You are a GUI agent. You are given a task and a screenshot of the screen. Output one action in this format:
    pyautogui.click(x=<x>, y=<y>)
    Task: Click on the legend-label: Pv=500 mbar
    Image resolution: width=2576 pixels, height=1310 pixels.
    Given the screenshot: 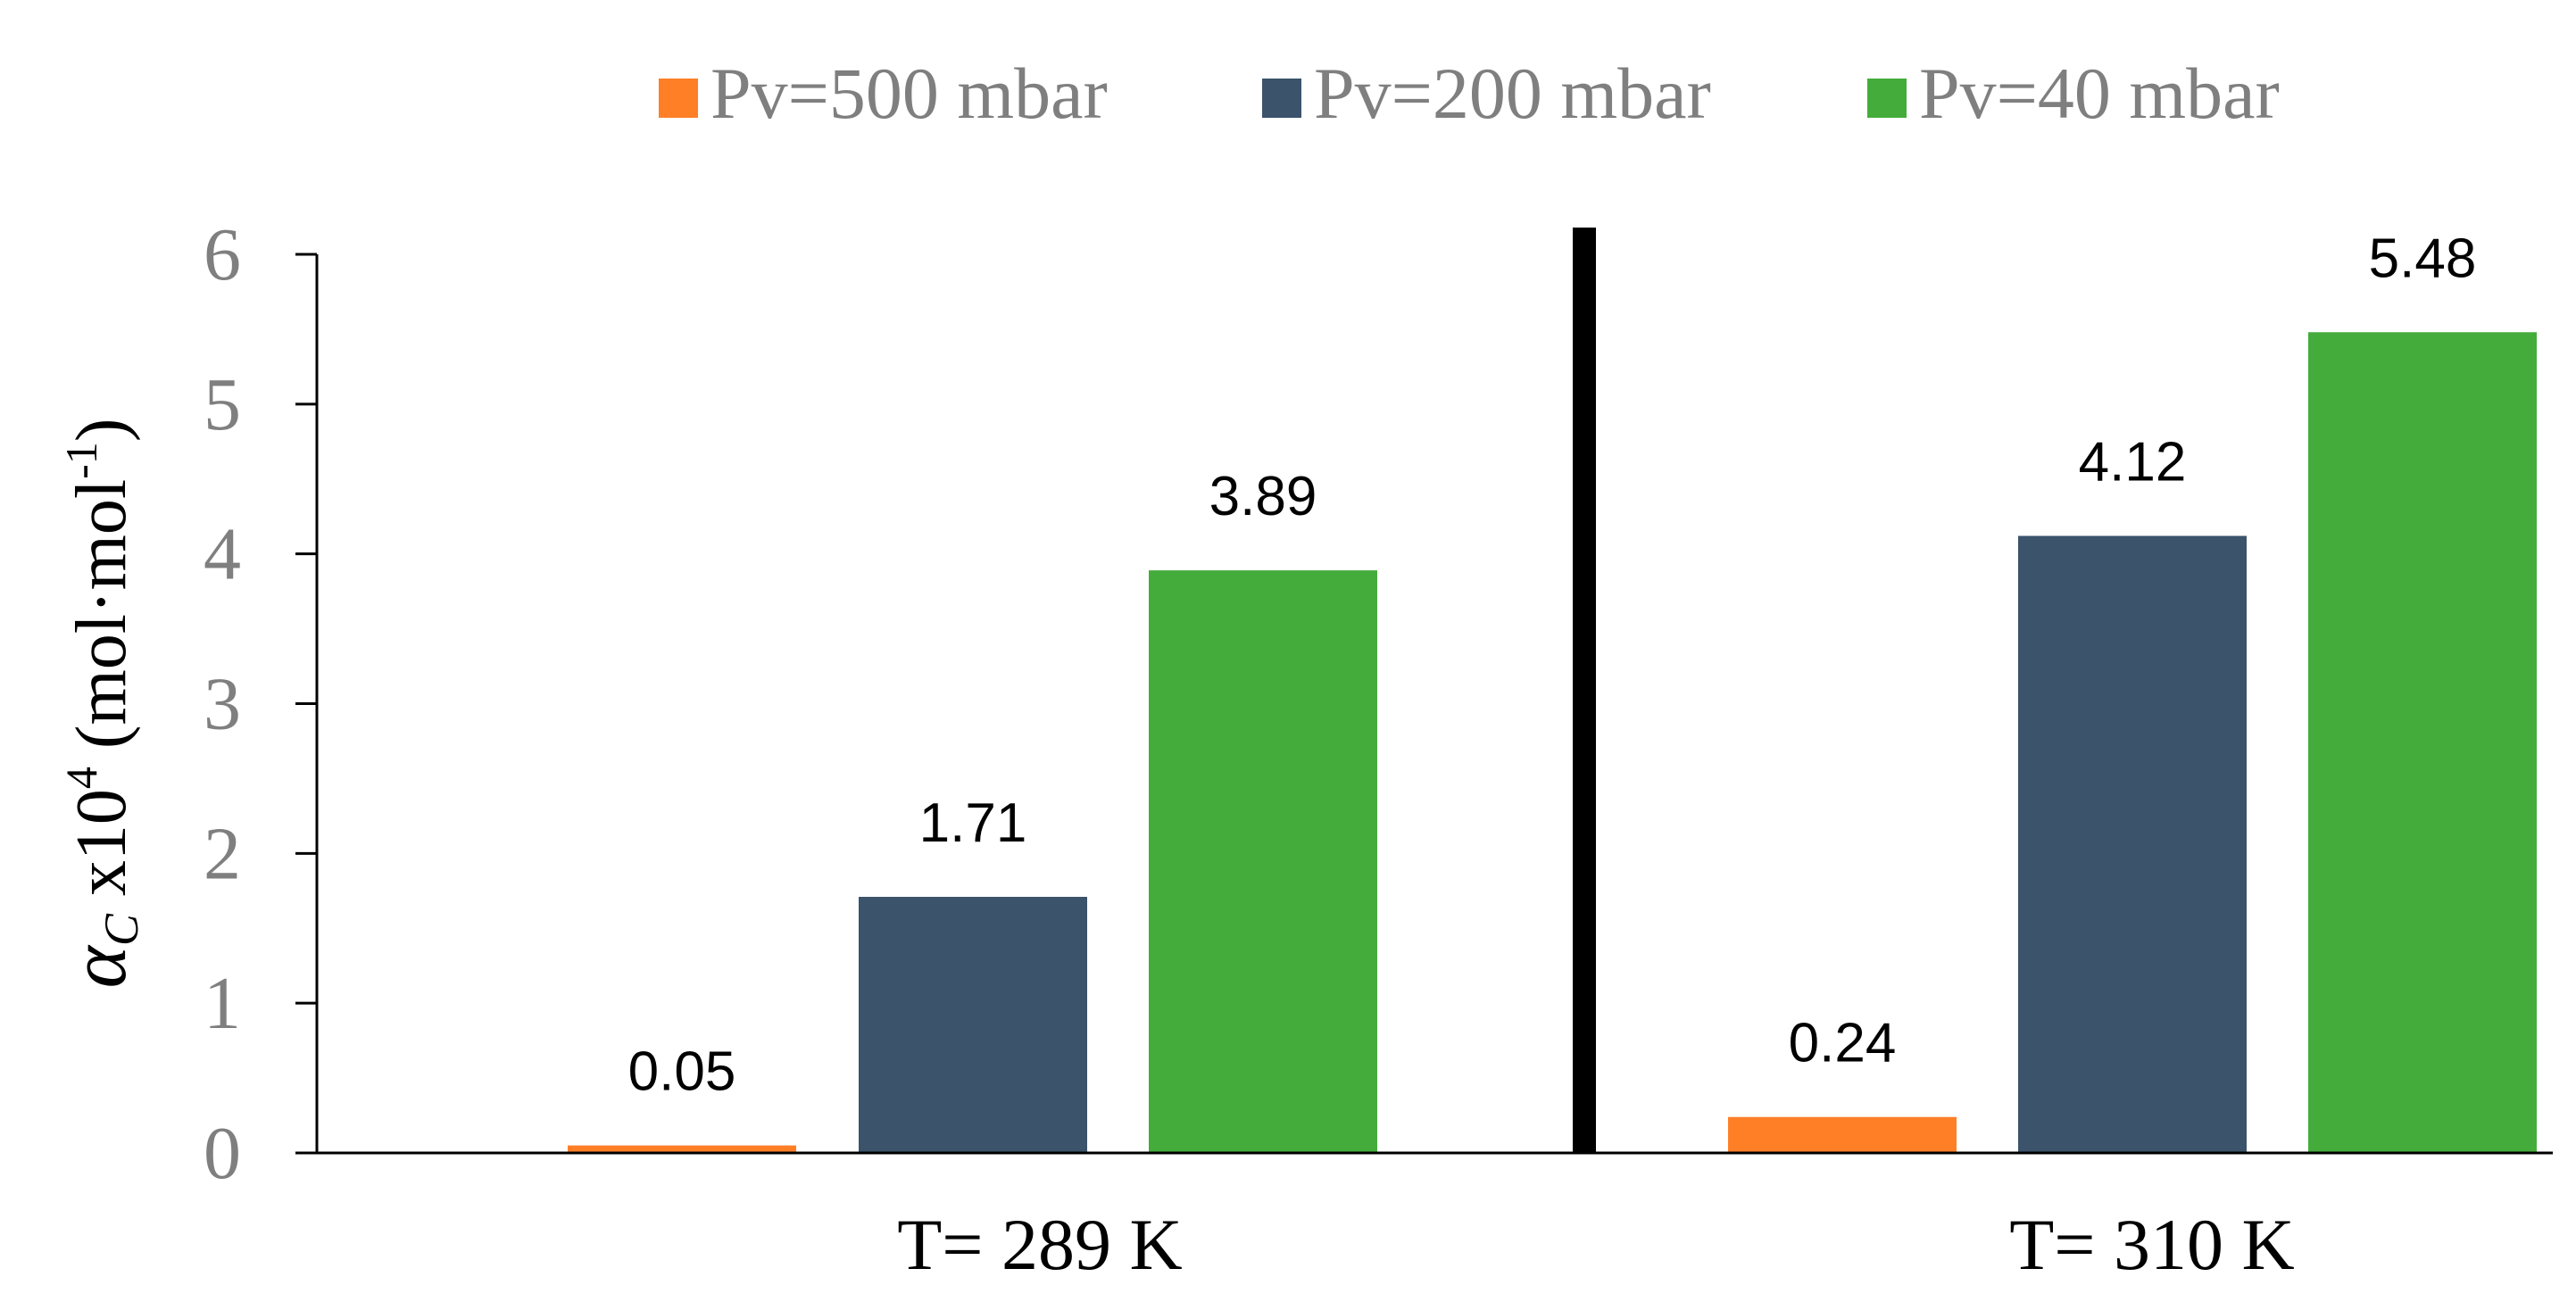 What is the action you would take?
    pyautogui.click(x=909, y=93)
    